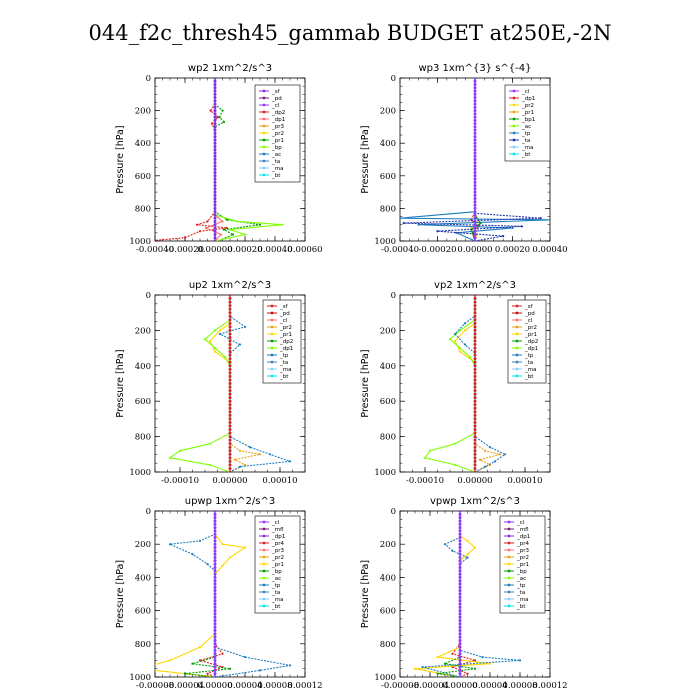 Image resolution: width=700 pixels, height=700 pixels. What do you see at coordinates (283, 321) in the screenshot?
I see `legend-label: _cl` at bounding box center [283, 321].